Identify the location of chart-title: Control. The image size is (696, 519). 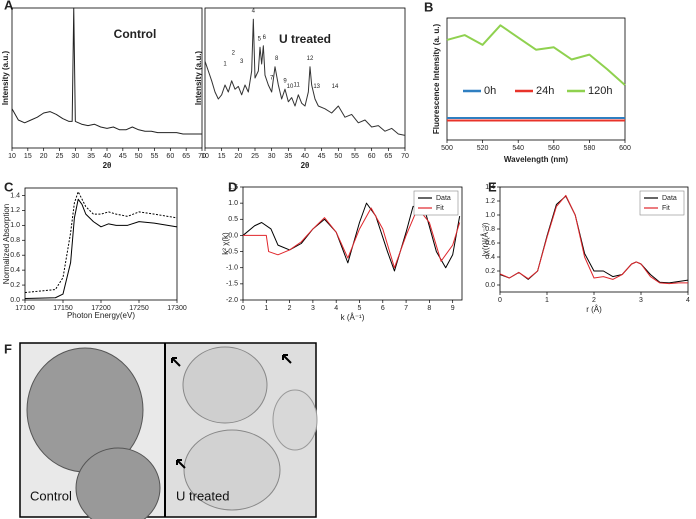
(135, 34).